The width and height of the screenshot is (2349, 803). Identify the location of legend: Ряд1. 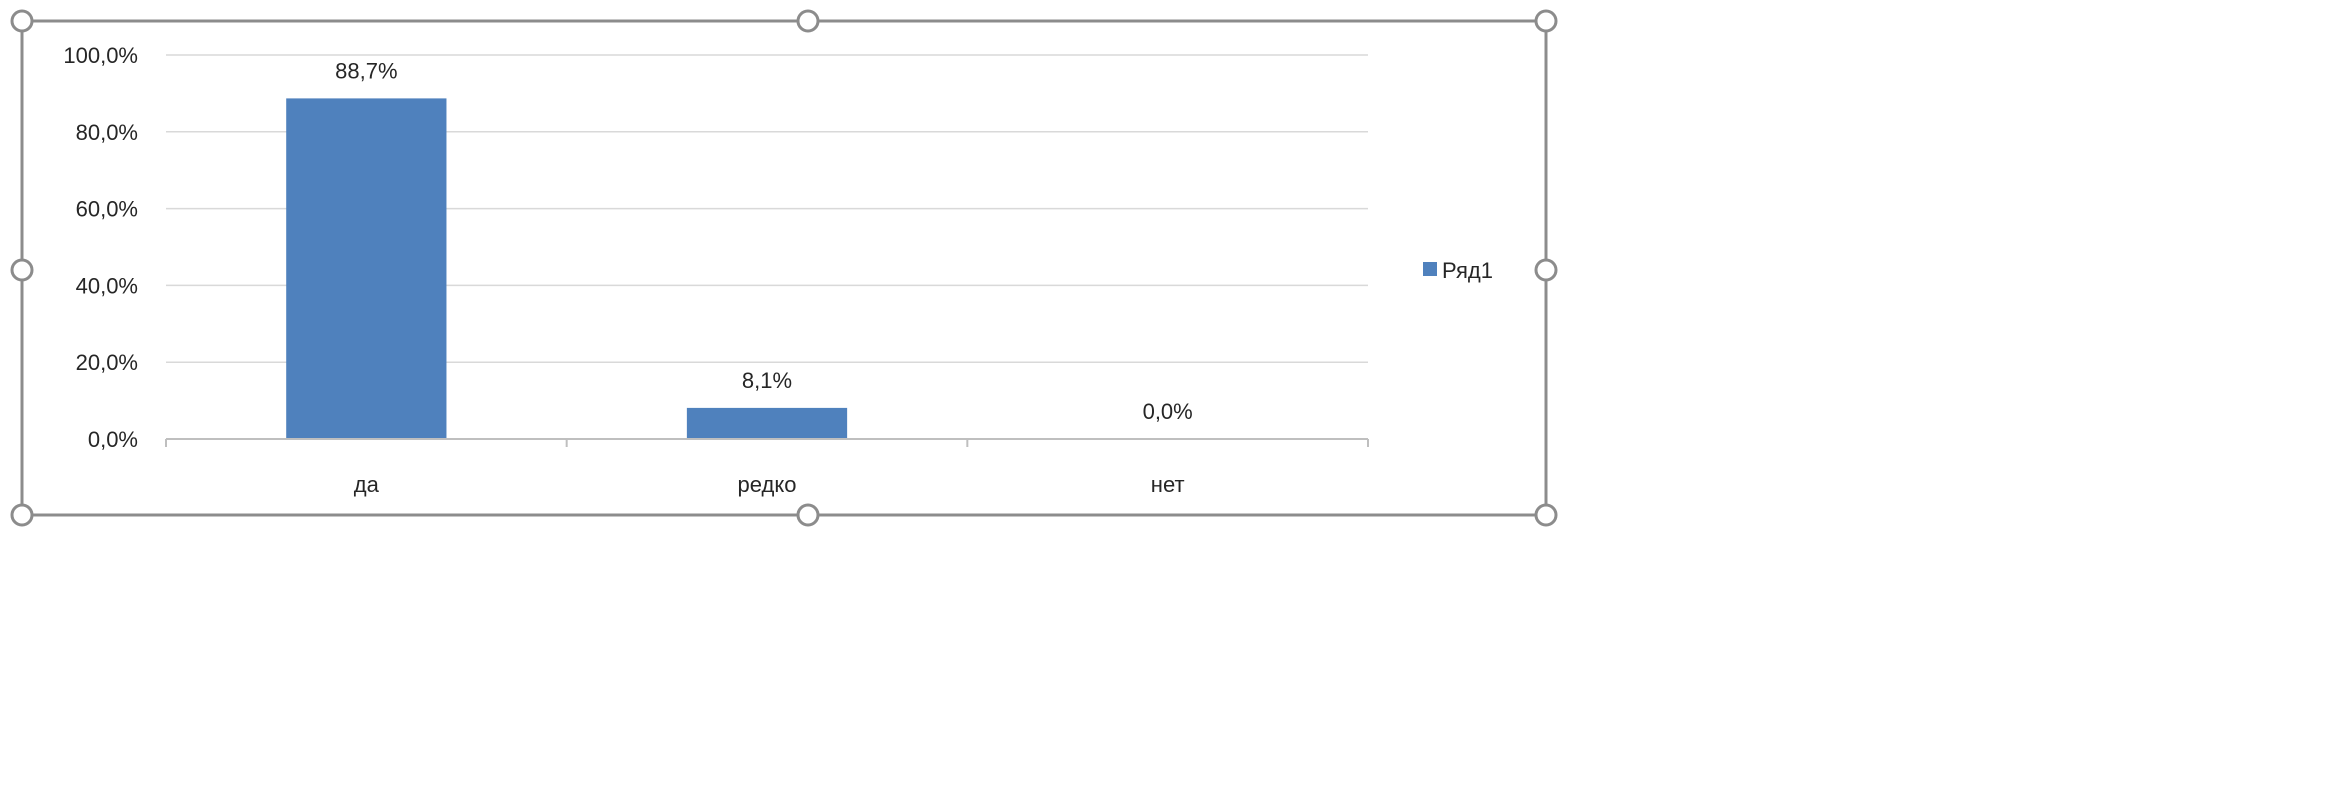
(1458, 270).